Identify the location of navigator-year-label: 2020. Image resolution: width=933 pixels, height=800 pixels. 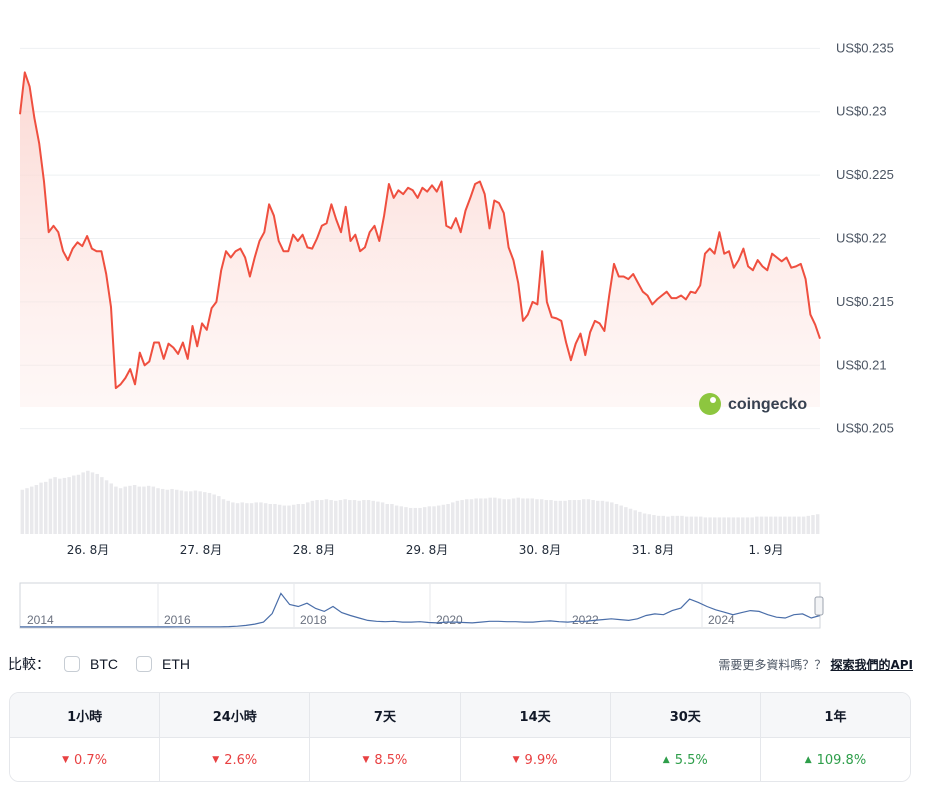
(449, 620).